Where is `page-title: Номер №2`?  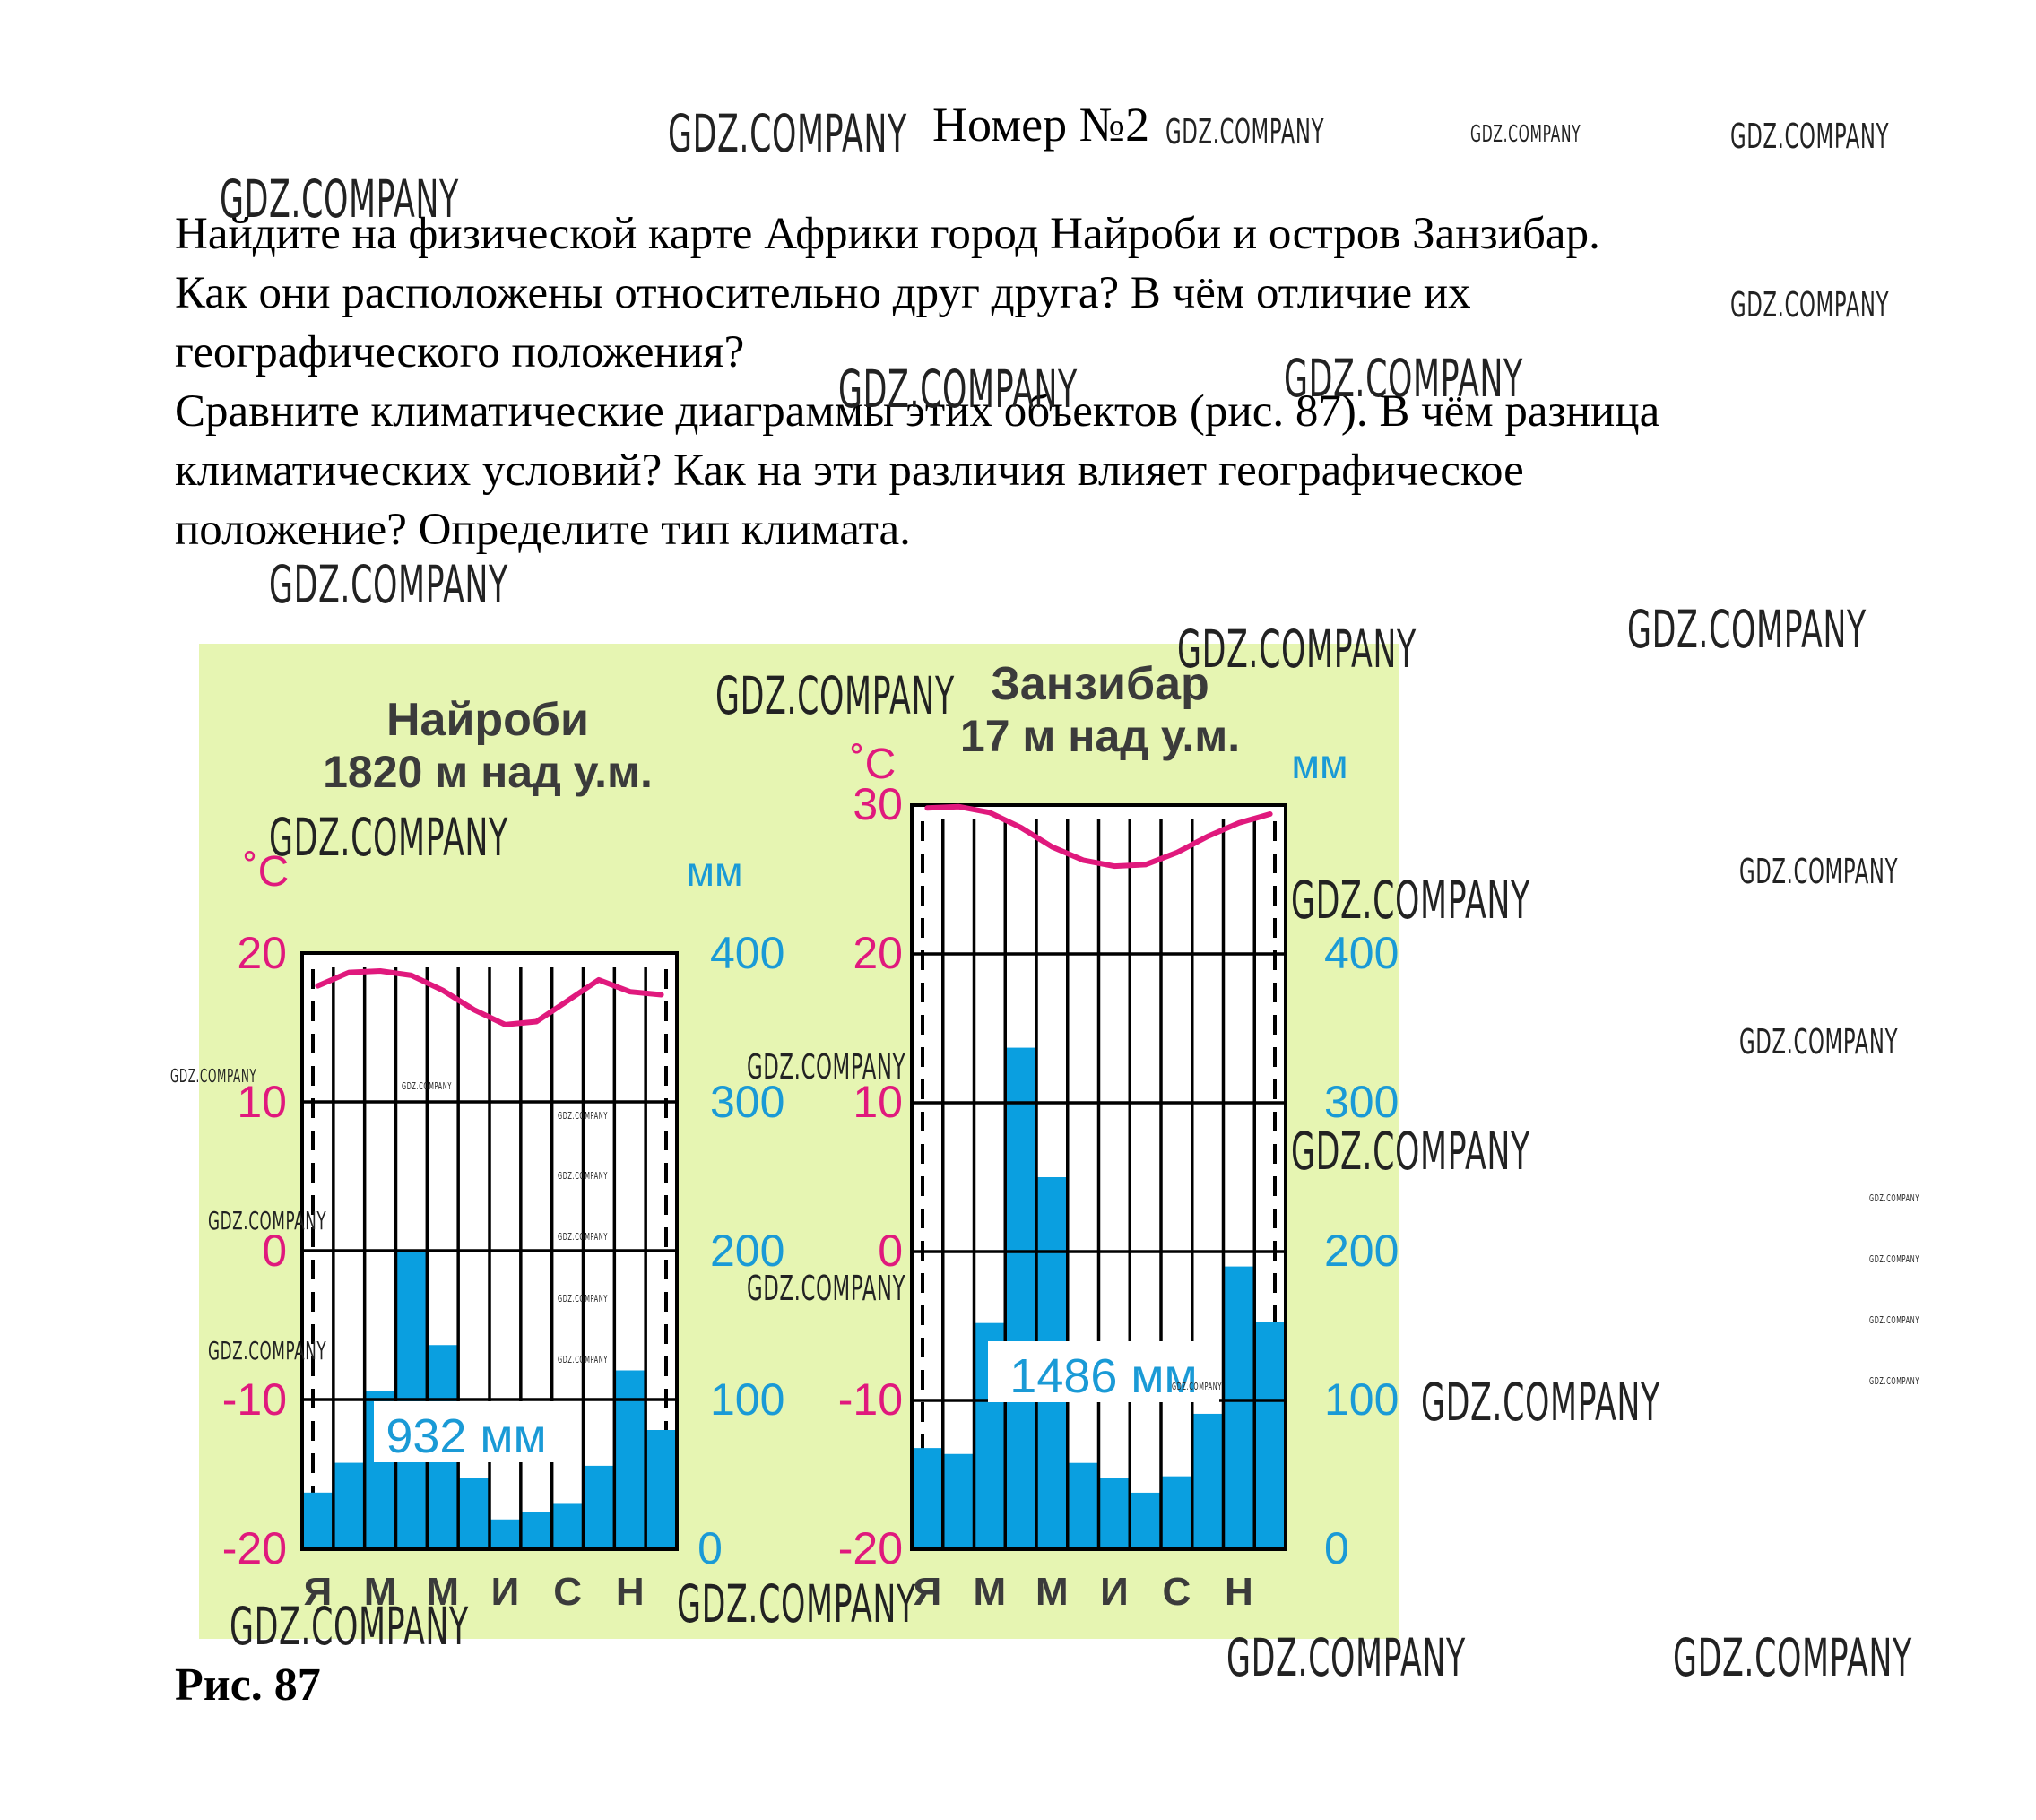
page-title: Номер №2 is located at coordinates (1041, 125).